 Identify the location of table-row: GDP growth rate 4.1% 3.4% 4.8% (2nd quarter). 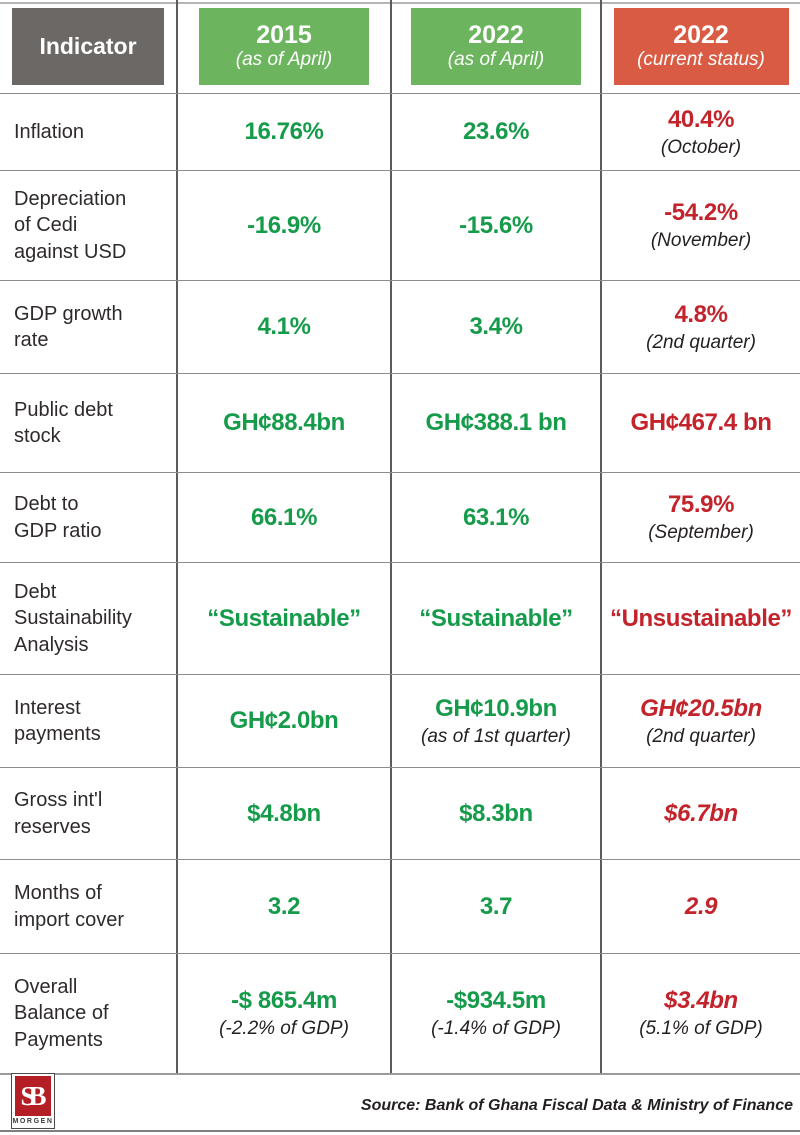
(400, 326).